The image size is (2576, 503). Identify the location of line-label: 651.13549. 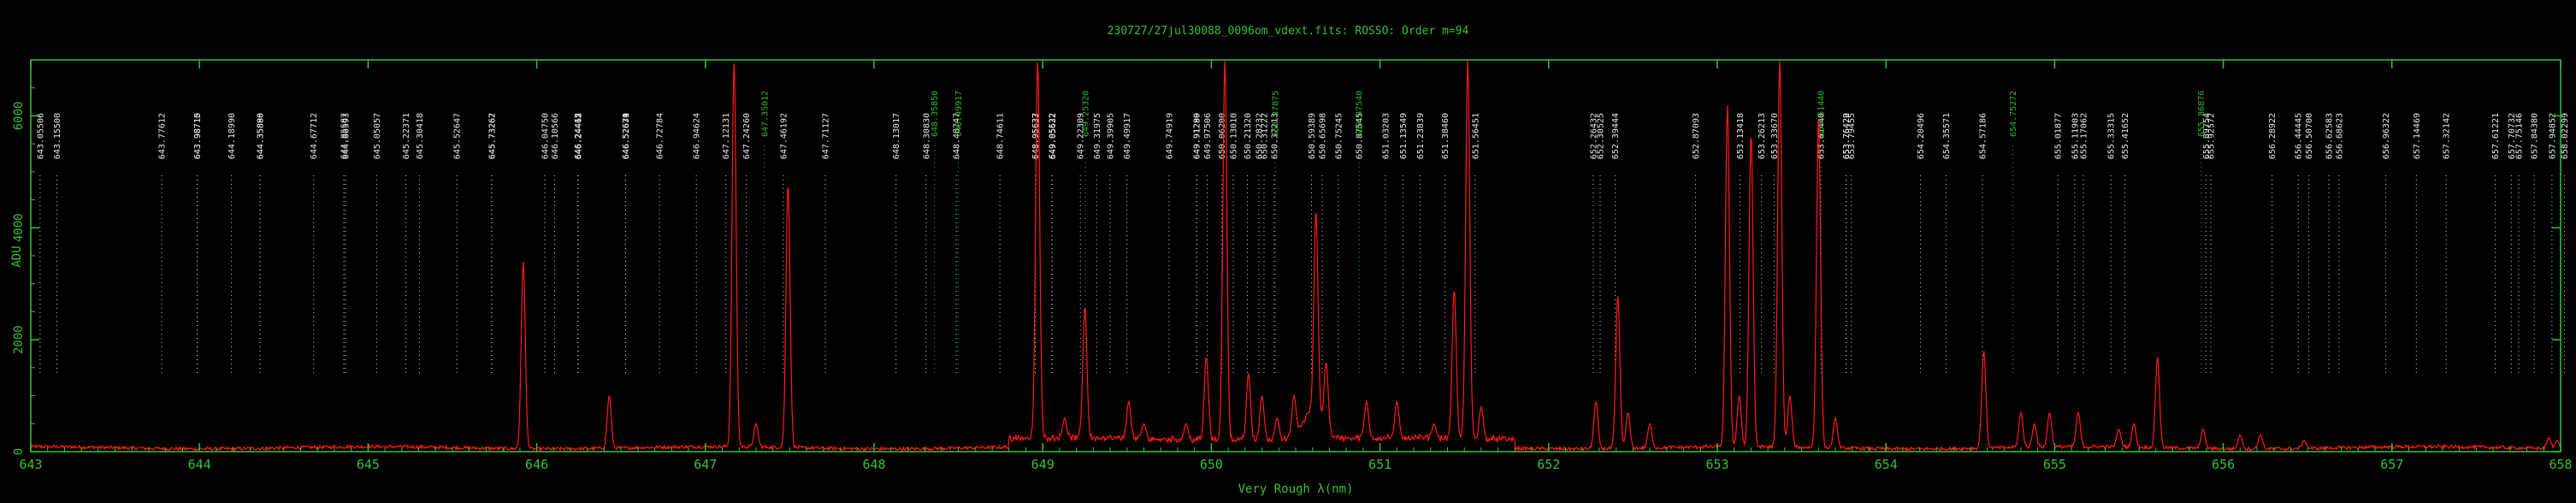
(1404, 136).